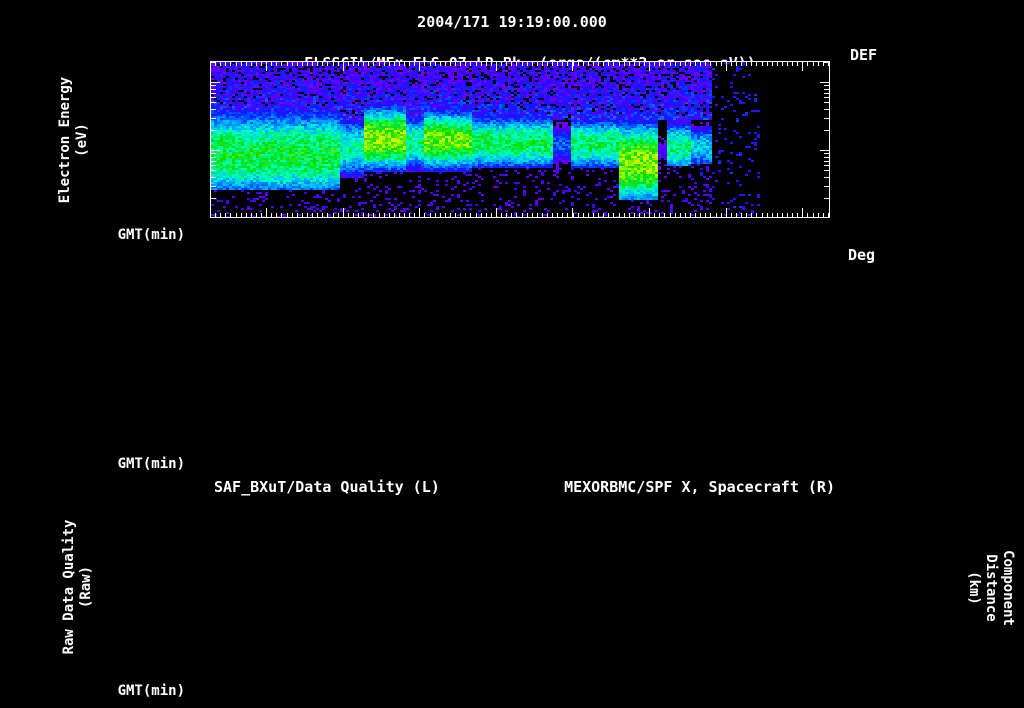 The width and height of the screenshot is (1024, 708). Describe the element at coordinates (974, 588) in the screenshot. I see `component-distance-axis-label-line2: (km)` at that location.